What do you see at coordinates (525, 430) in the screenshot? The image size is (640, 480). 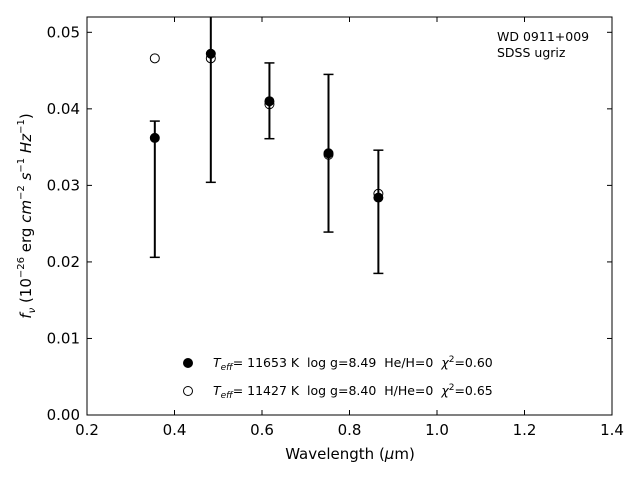 I see `x-tick-label: 1.2` at bounding box center [525, 430].